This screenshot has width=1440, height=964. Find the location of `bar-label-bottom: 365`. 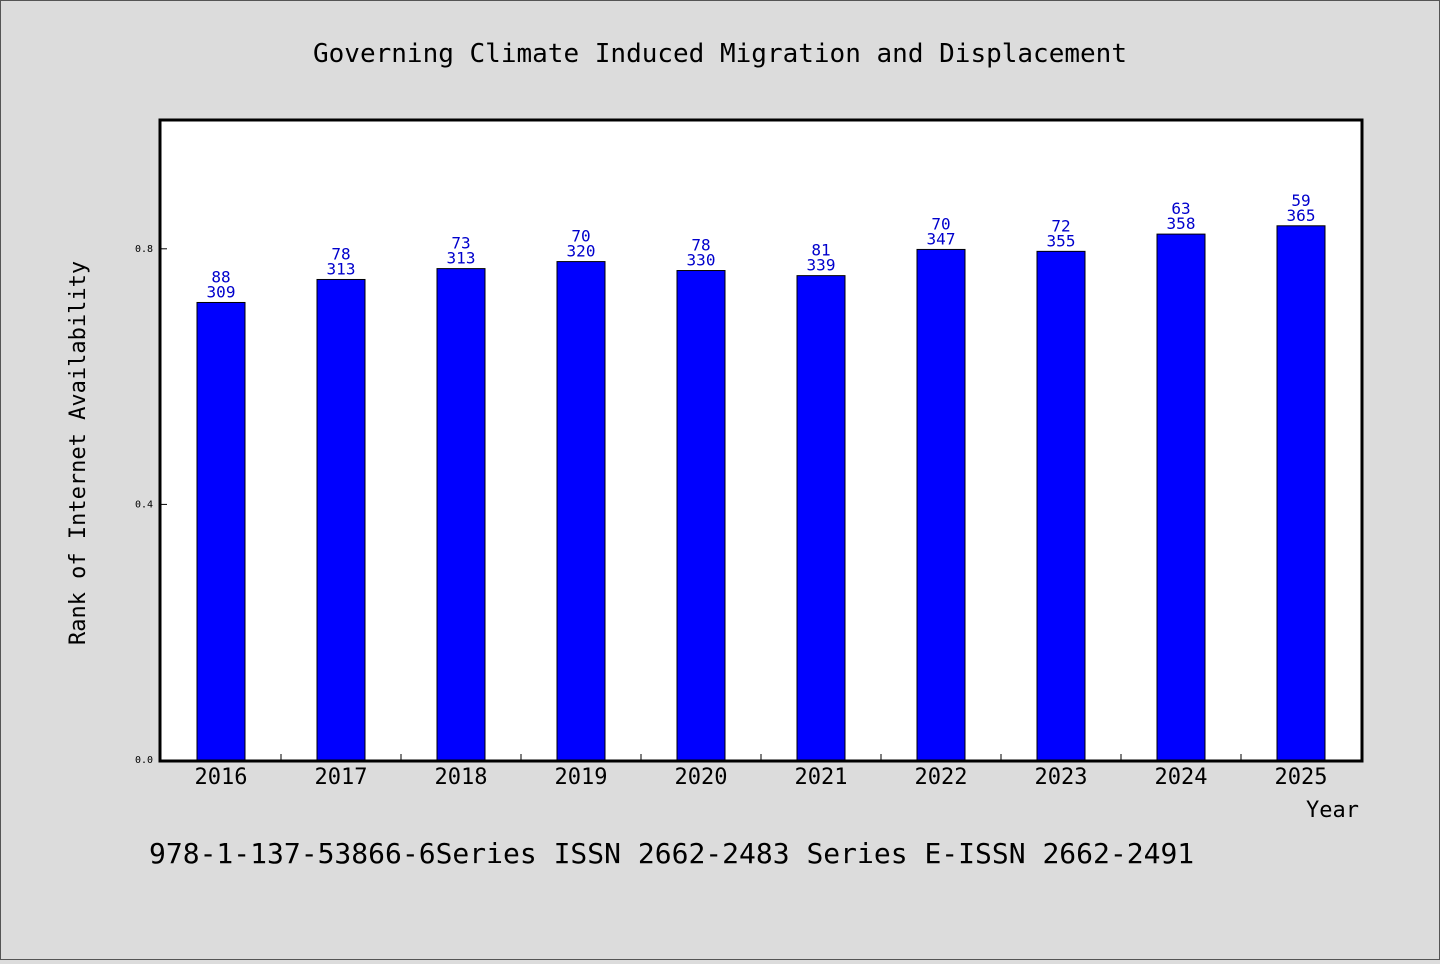

bar-label-bottom: 365 is located at coordinates (1301, 215).